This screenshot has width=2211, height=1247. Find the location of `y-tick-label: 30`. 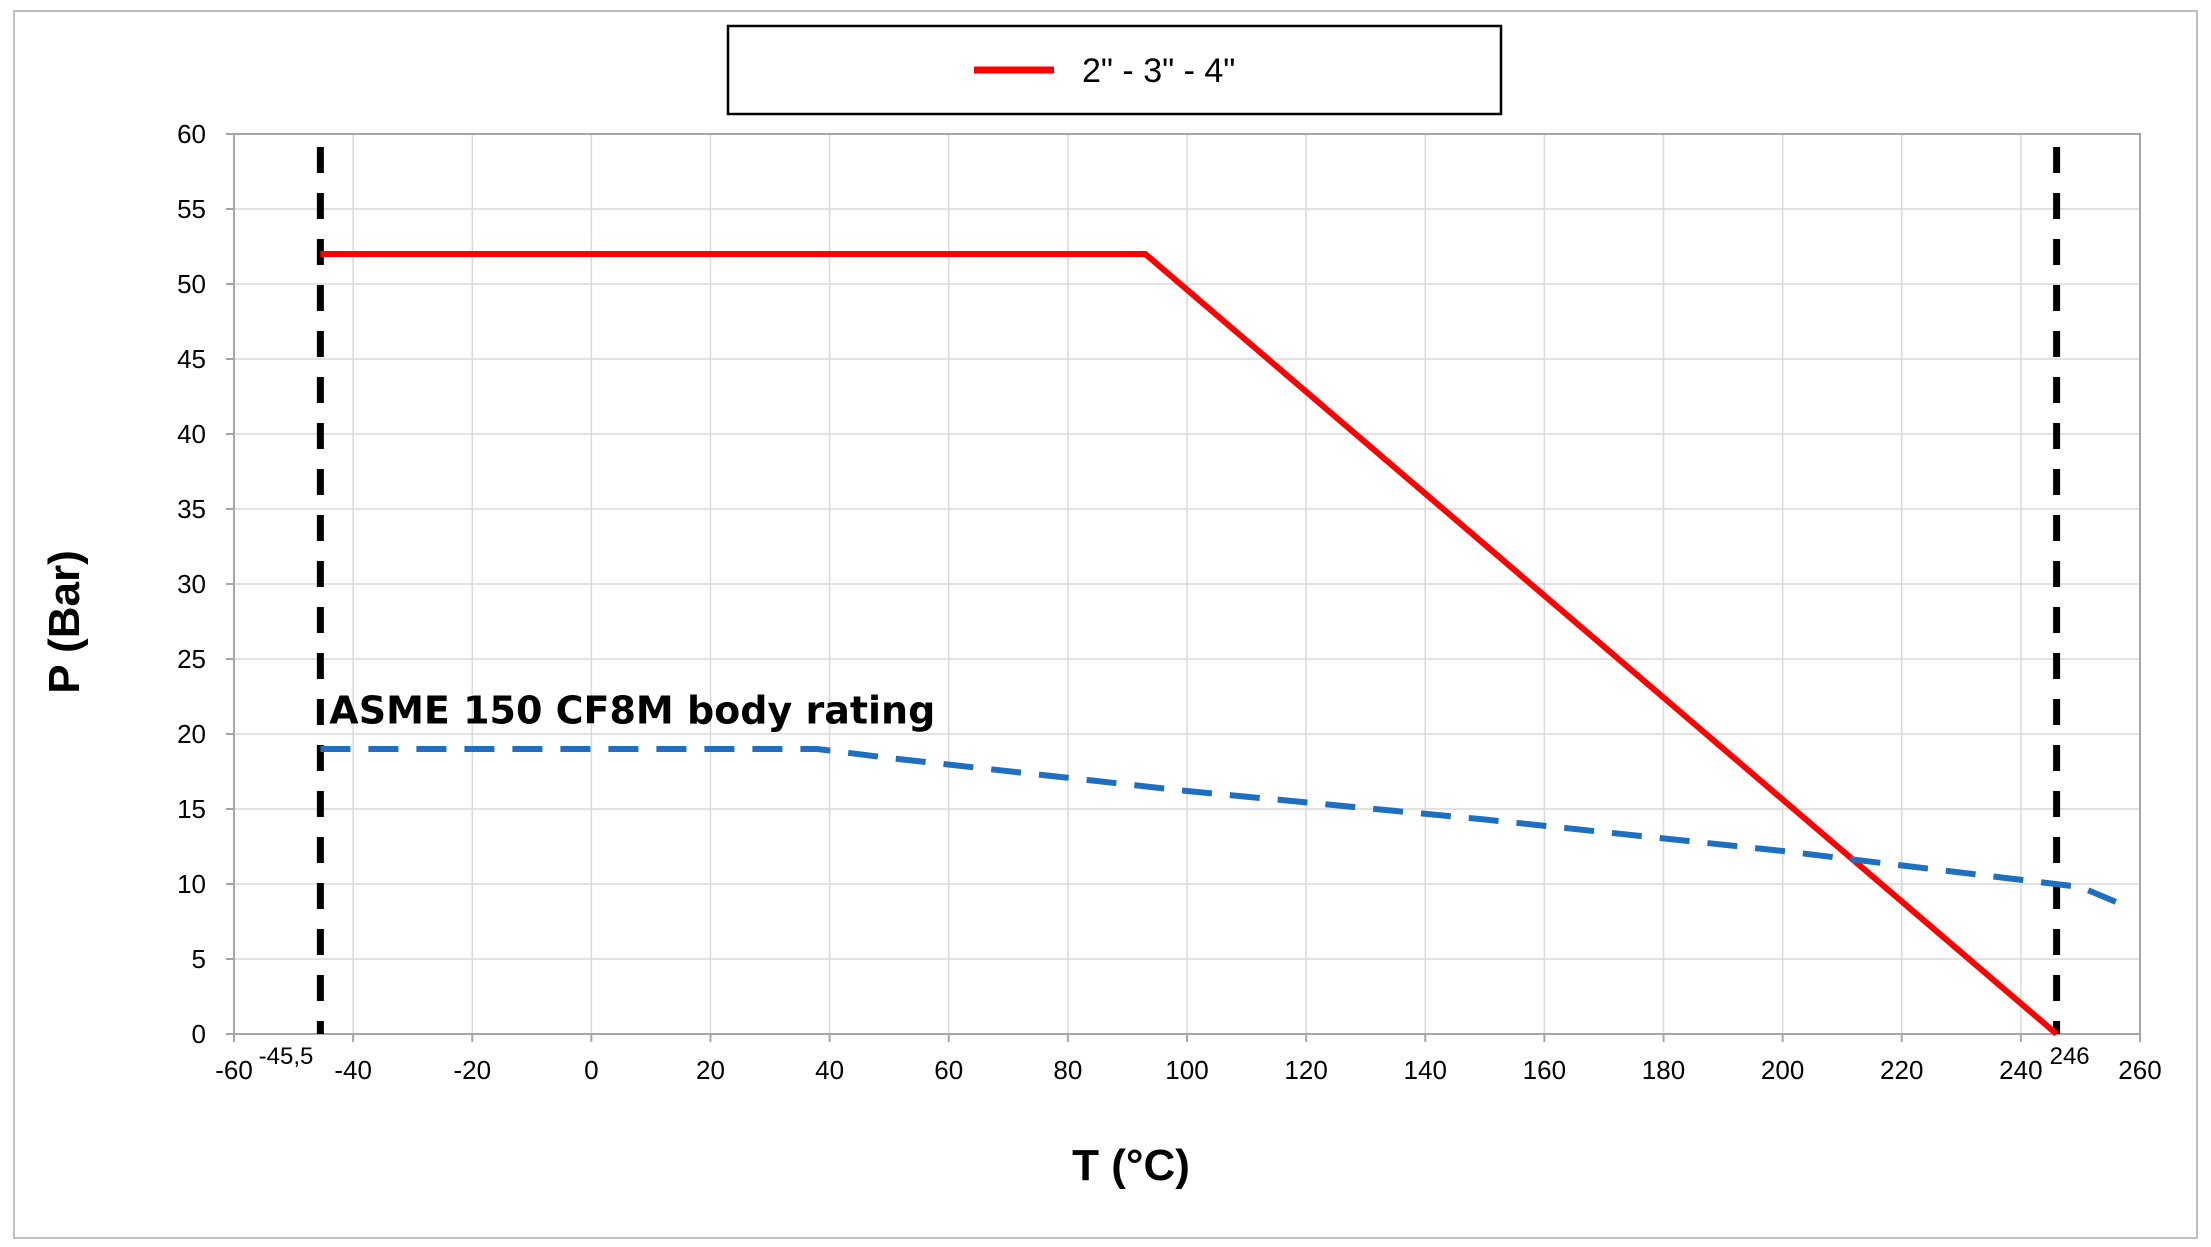

y-tick-label: 30 is located at coordinates (191, 584).